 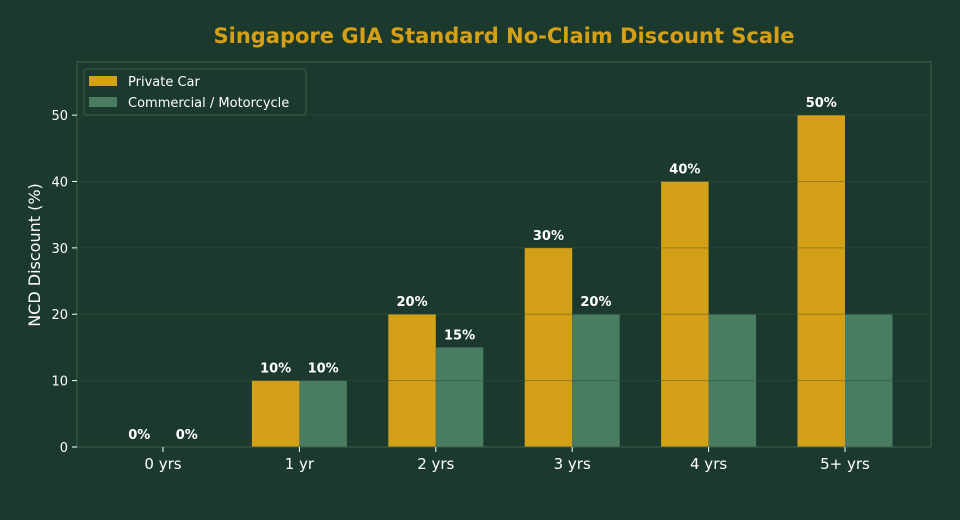 What do you see at coordinates (411, 302) in the screenshot?
I see `data-label-private-car-2: 20%` at bounding box center [411, 302].